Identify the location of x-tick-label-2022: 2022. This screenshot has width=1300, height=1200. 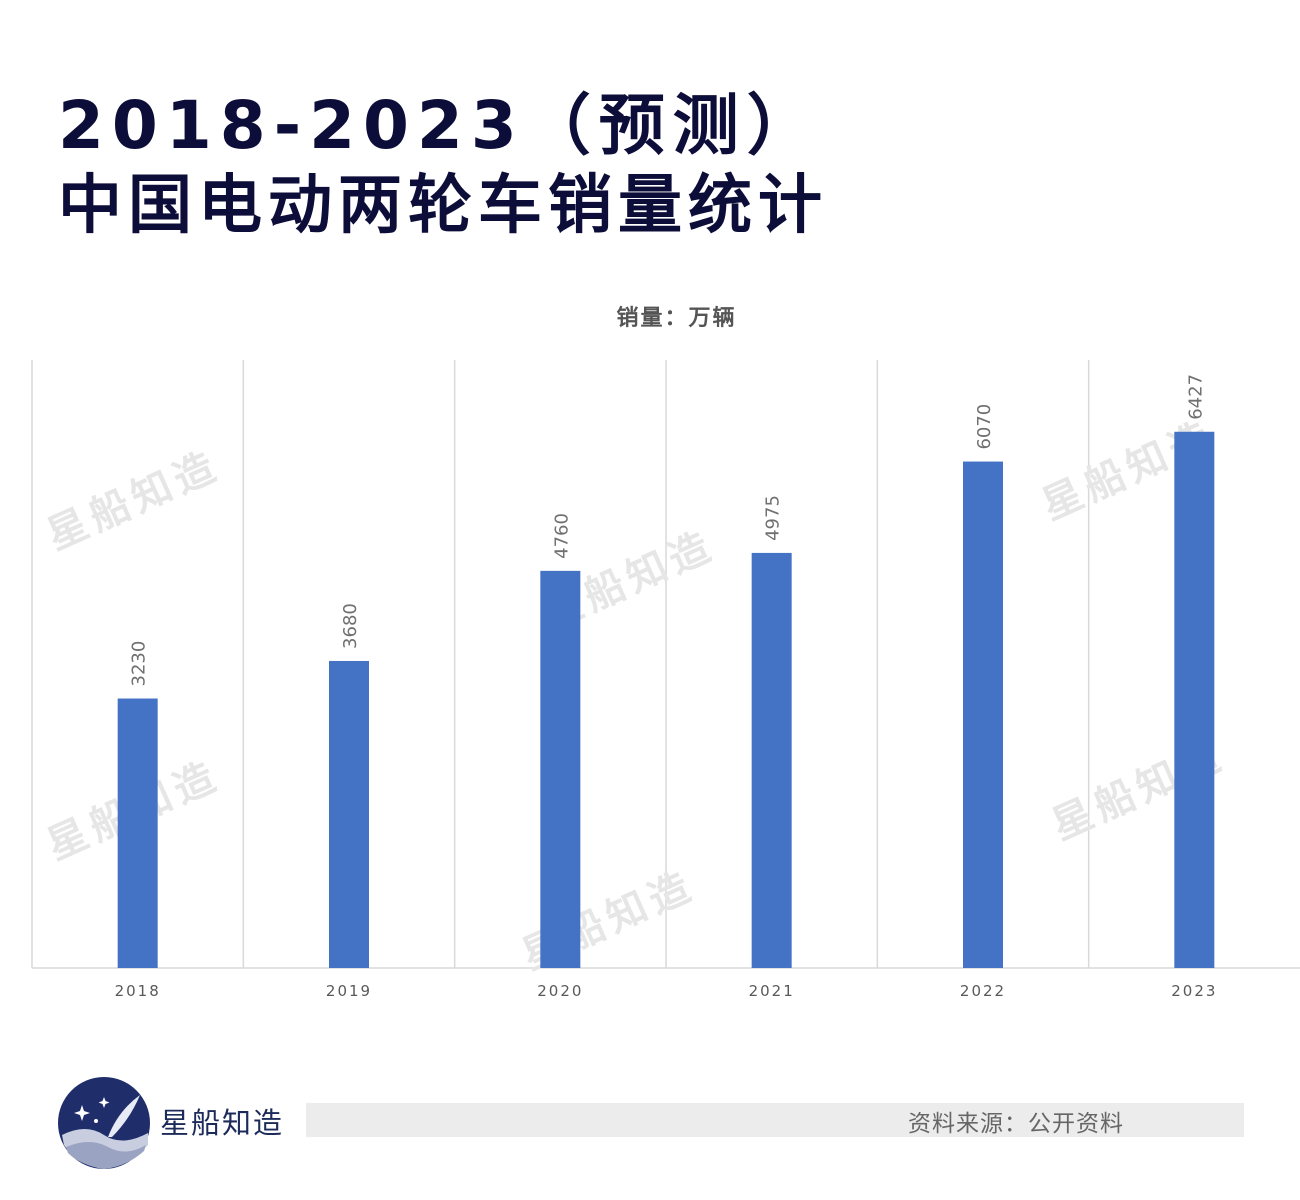
(983, 991).